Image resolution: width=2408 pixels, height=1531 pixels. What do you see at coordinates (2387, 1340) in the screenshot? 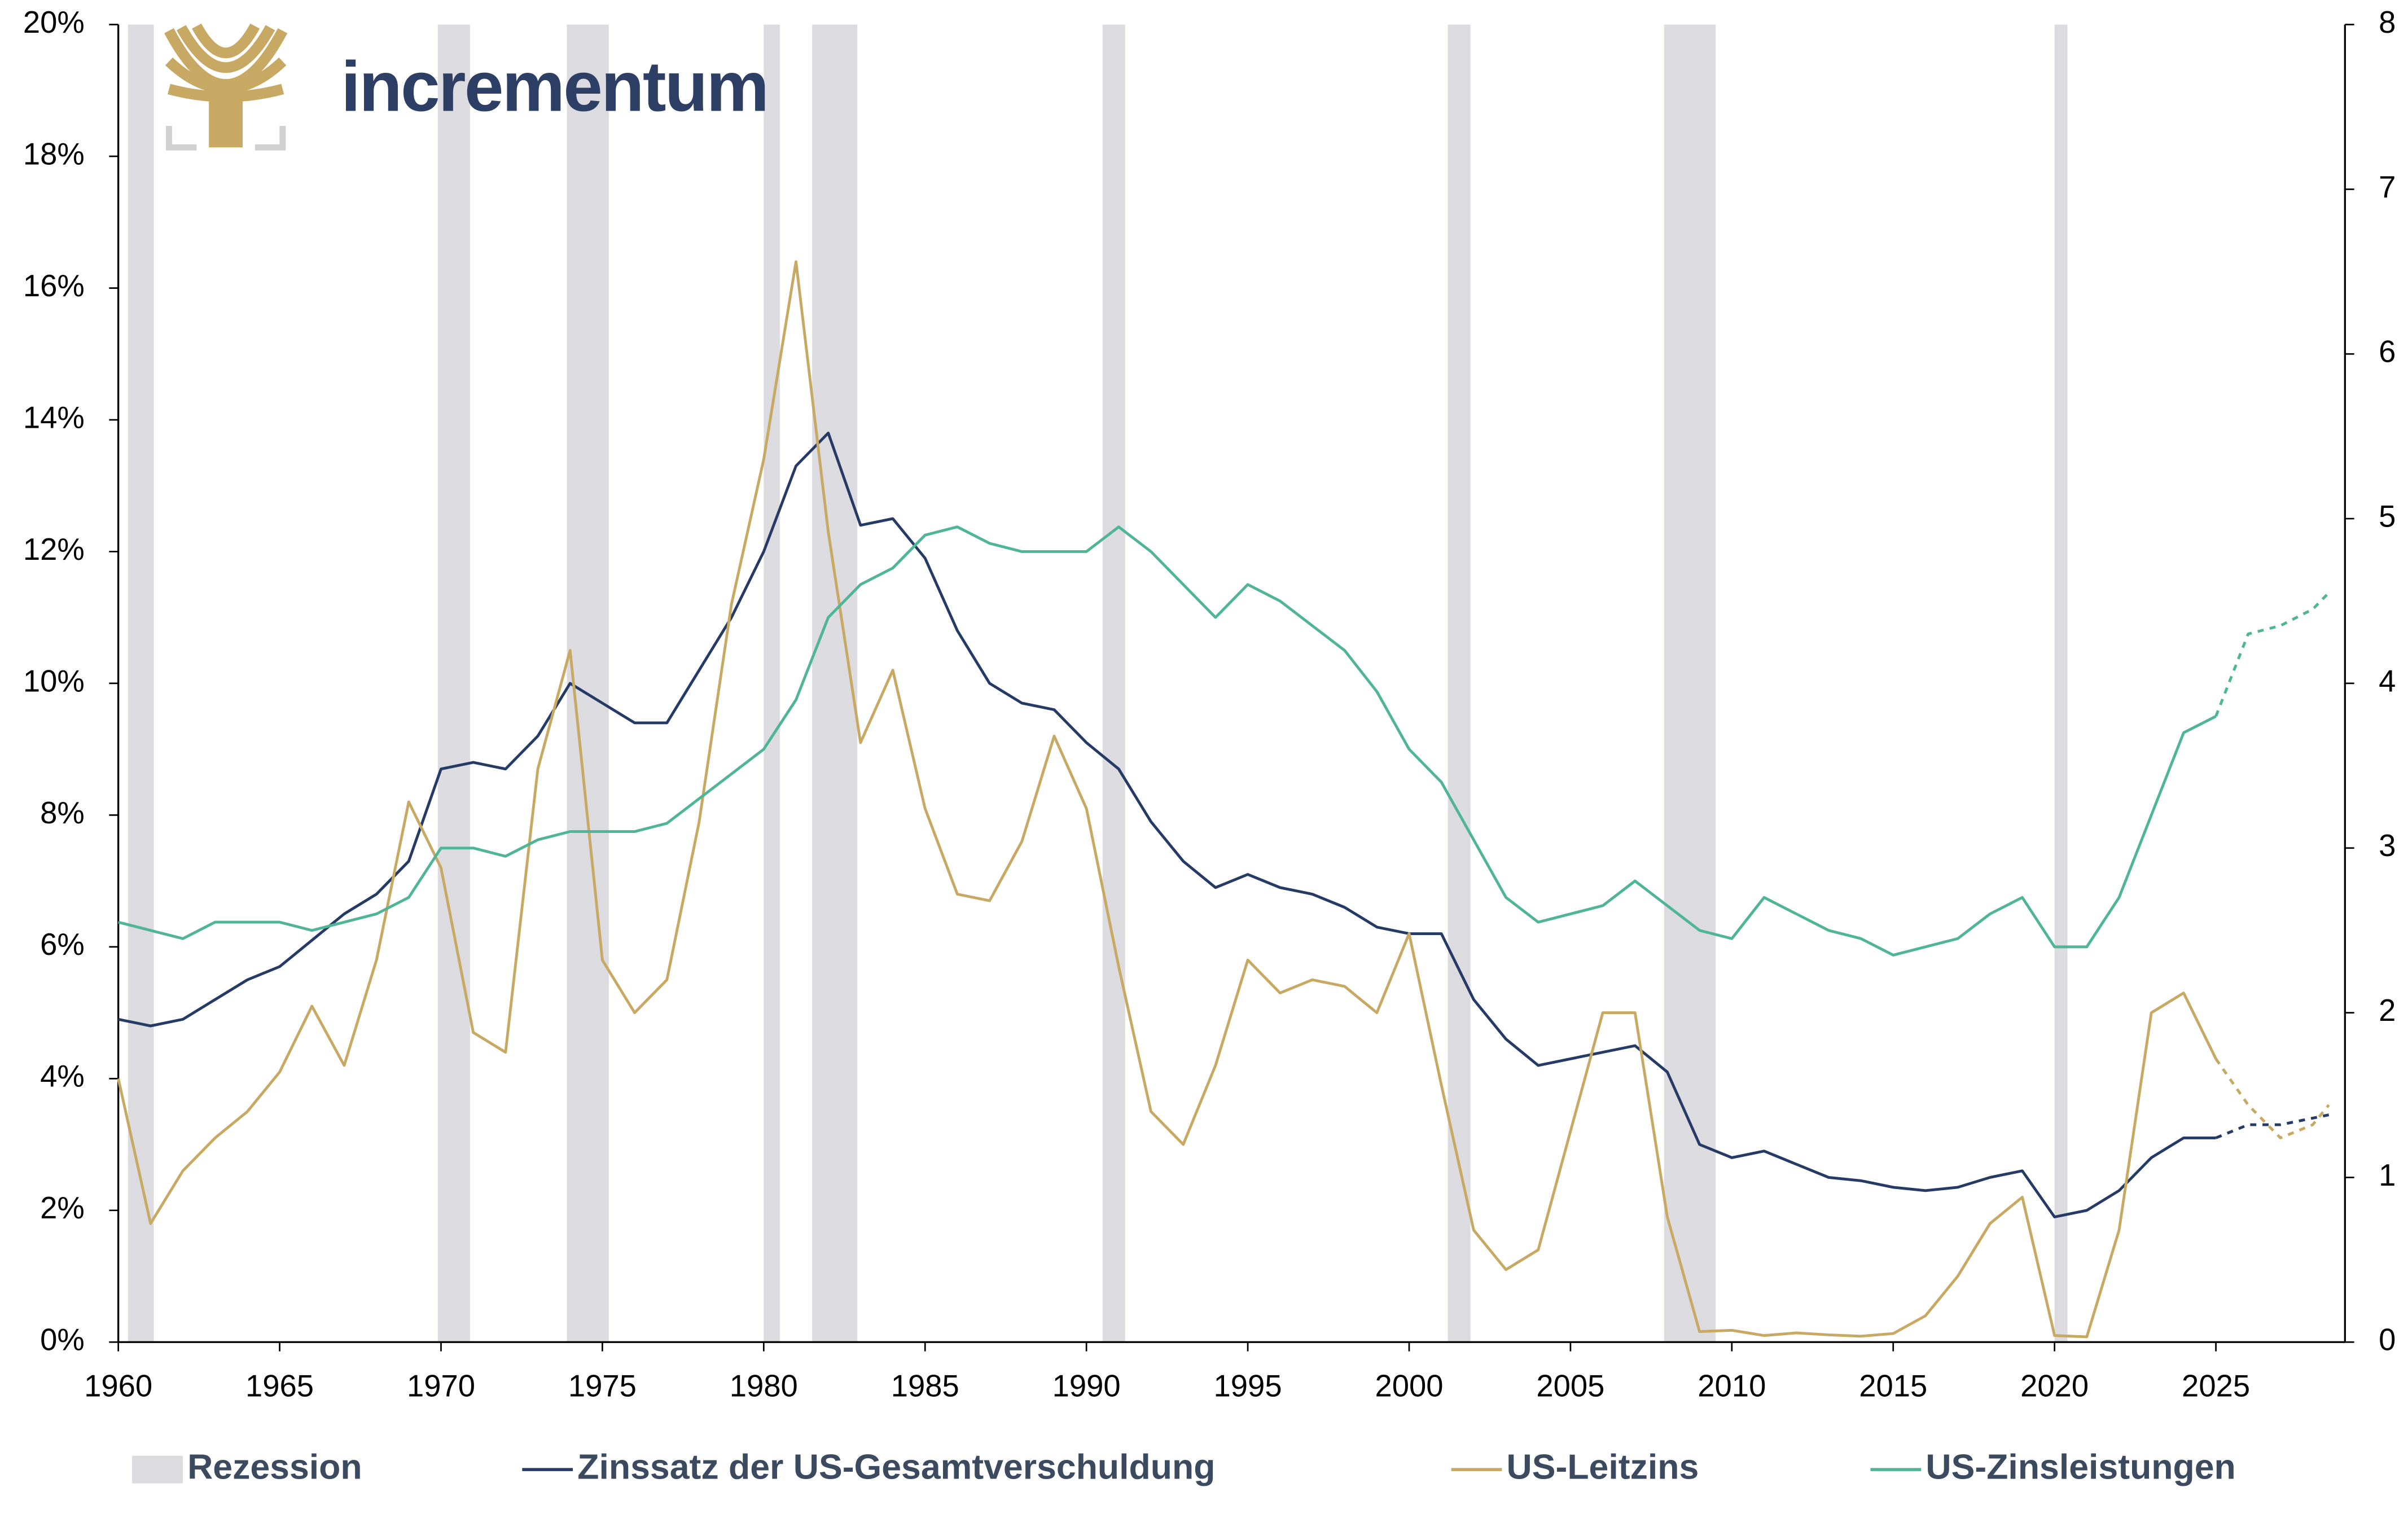
I see `y2-tick-label: 0` at bounding box center [2387, 1340].